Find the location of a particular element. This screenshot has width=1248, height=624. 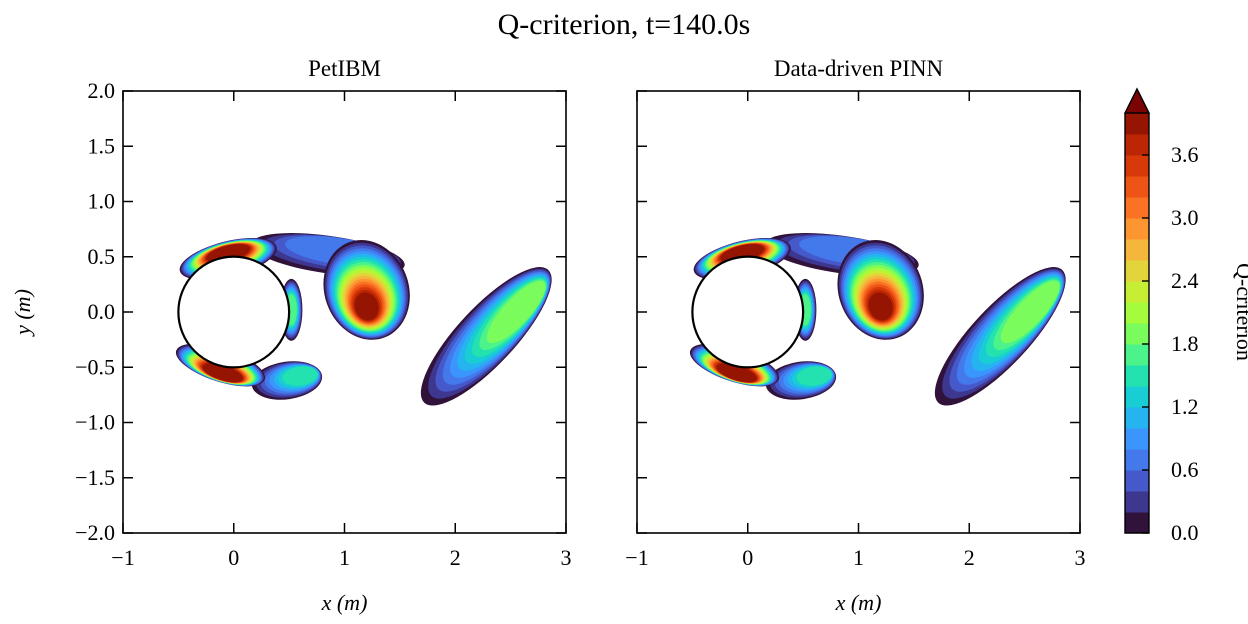

colorbar-extend-arrow is located at coordinates (1137, 100).